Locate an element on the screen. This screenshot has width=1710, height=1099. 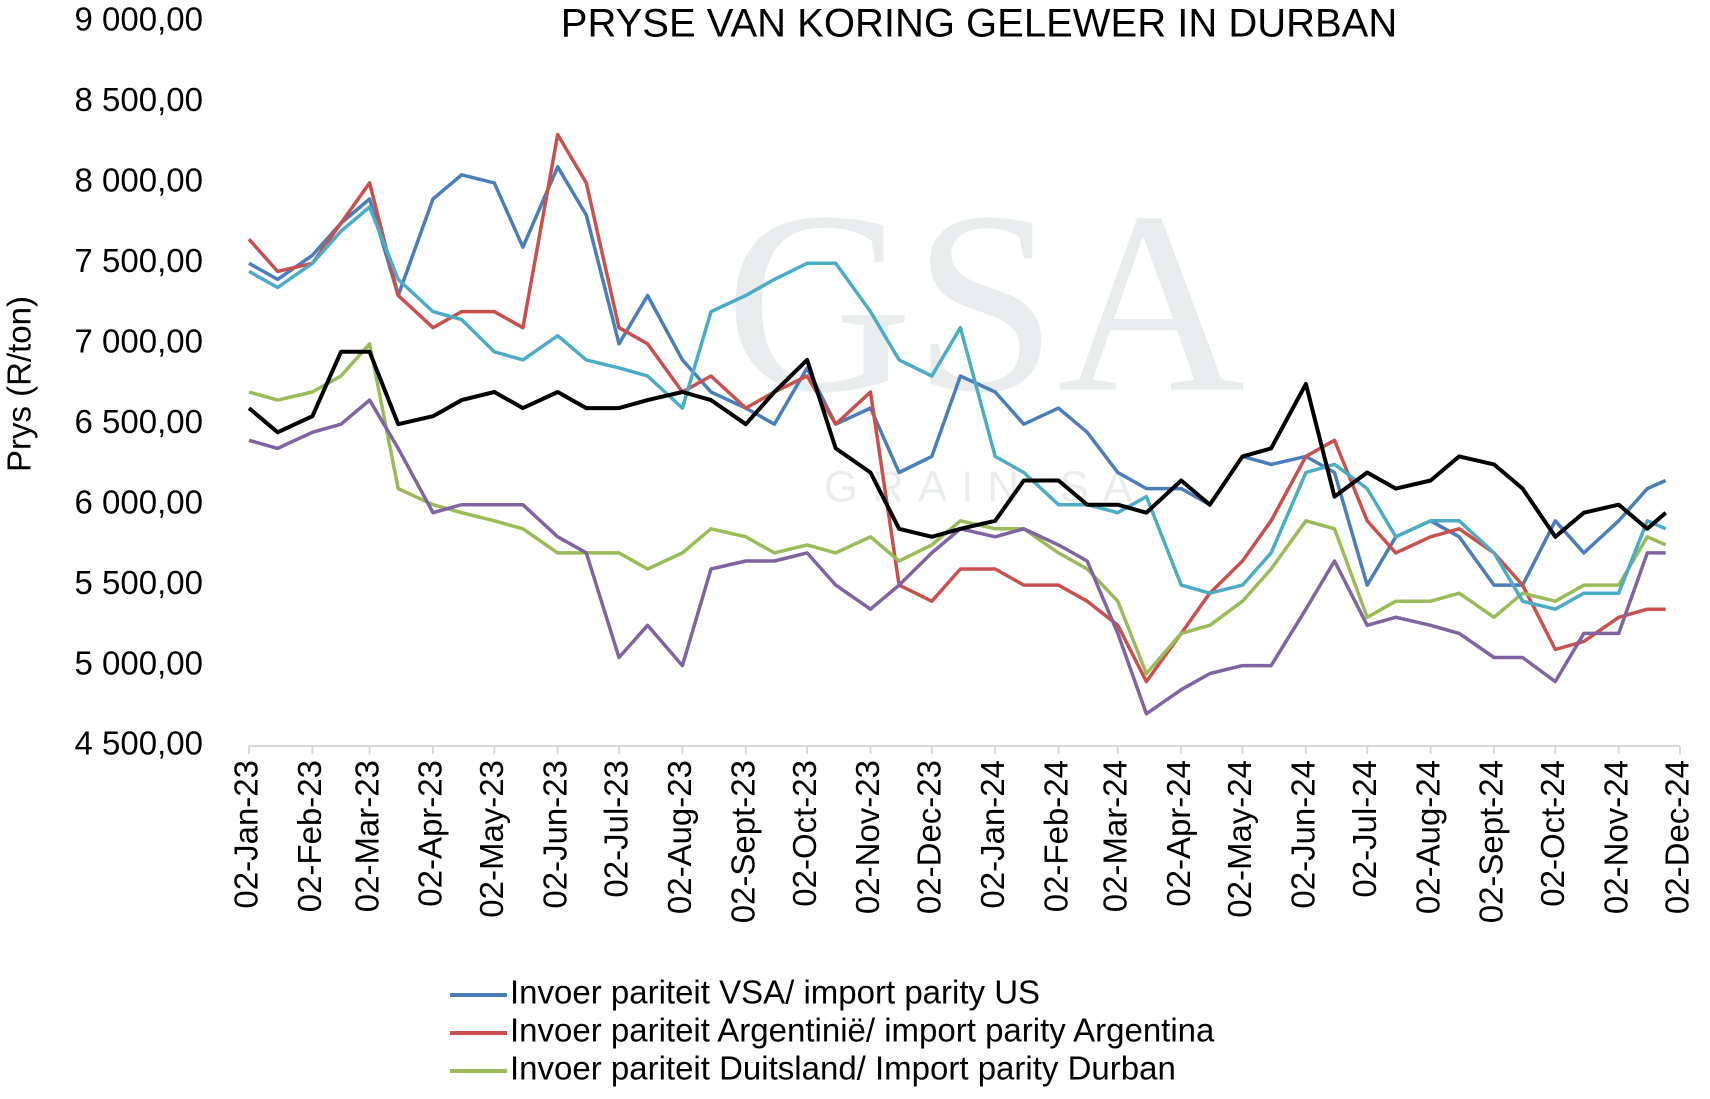
x-tick-label: 02-Oct-23 is located at coordinates (804, 833).